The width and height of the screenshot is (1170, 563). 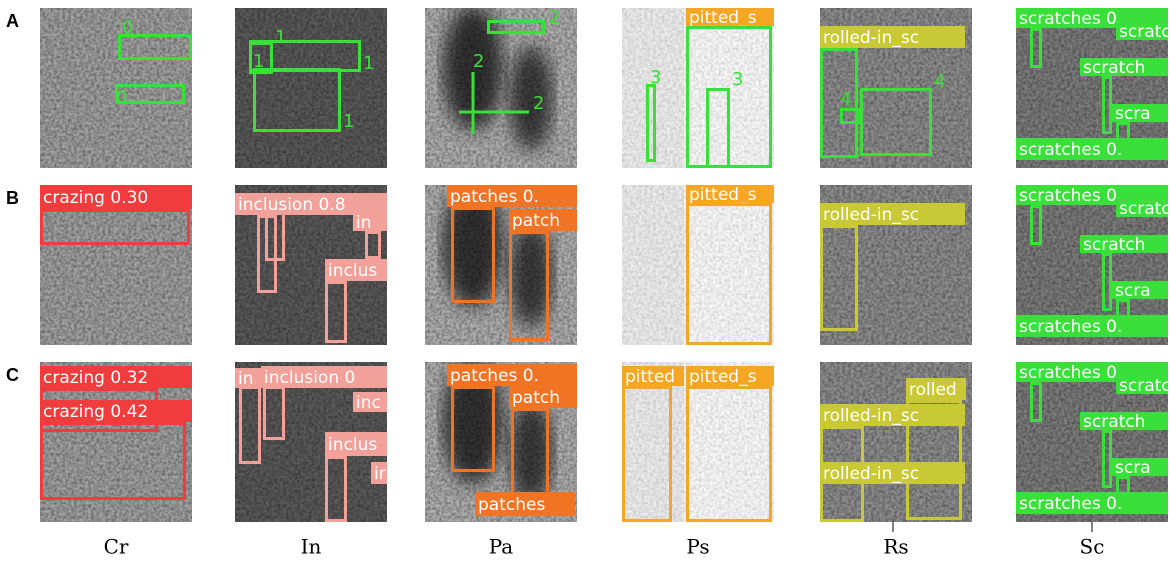 What do you see at coordinates (698, 88) in the screenshot?
I see `image-panel: pitted_s 3 3` at bounding box center [698, 88].